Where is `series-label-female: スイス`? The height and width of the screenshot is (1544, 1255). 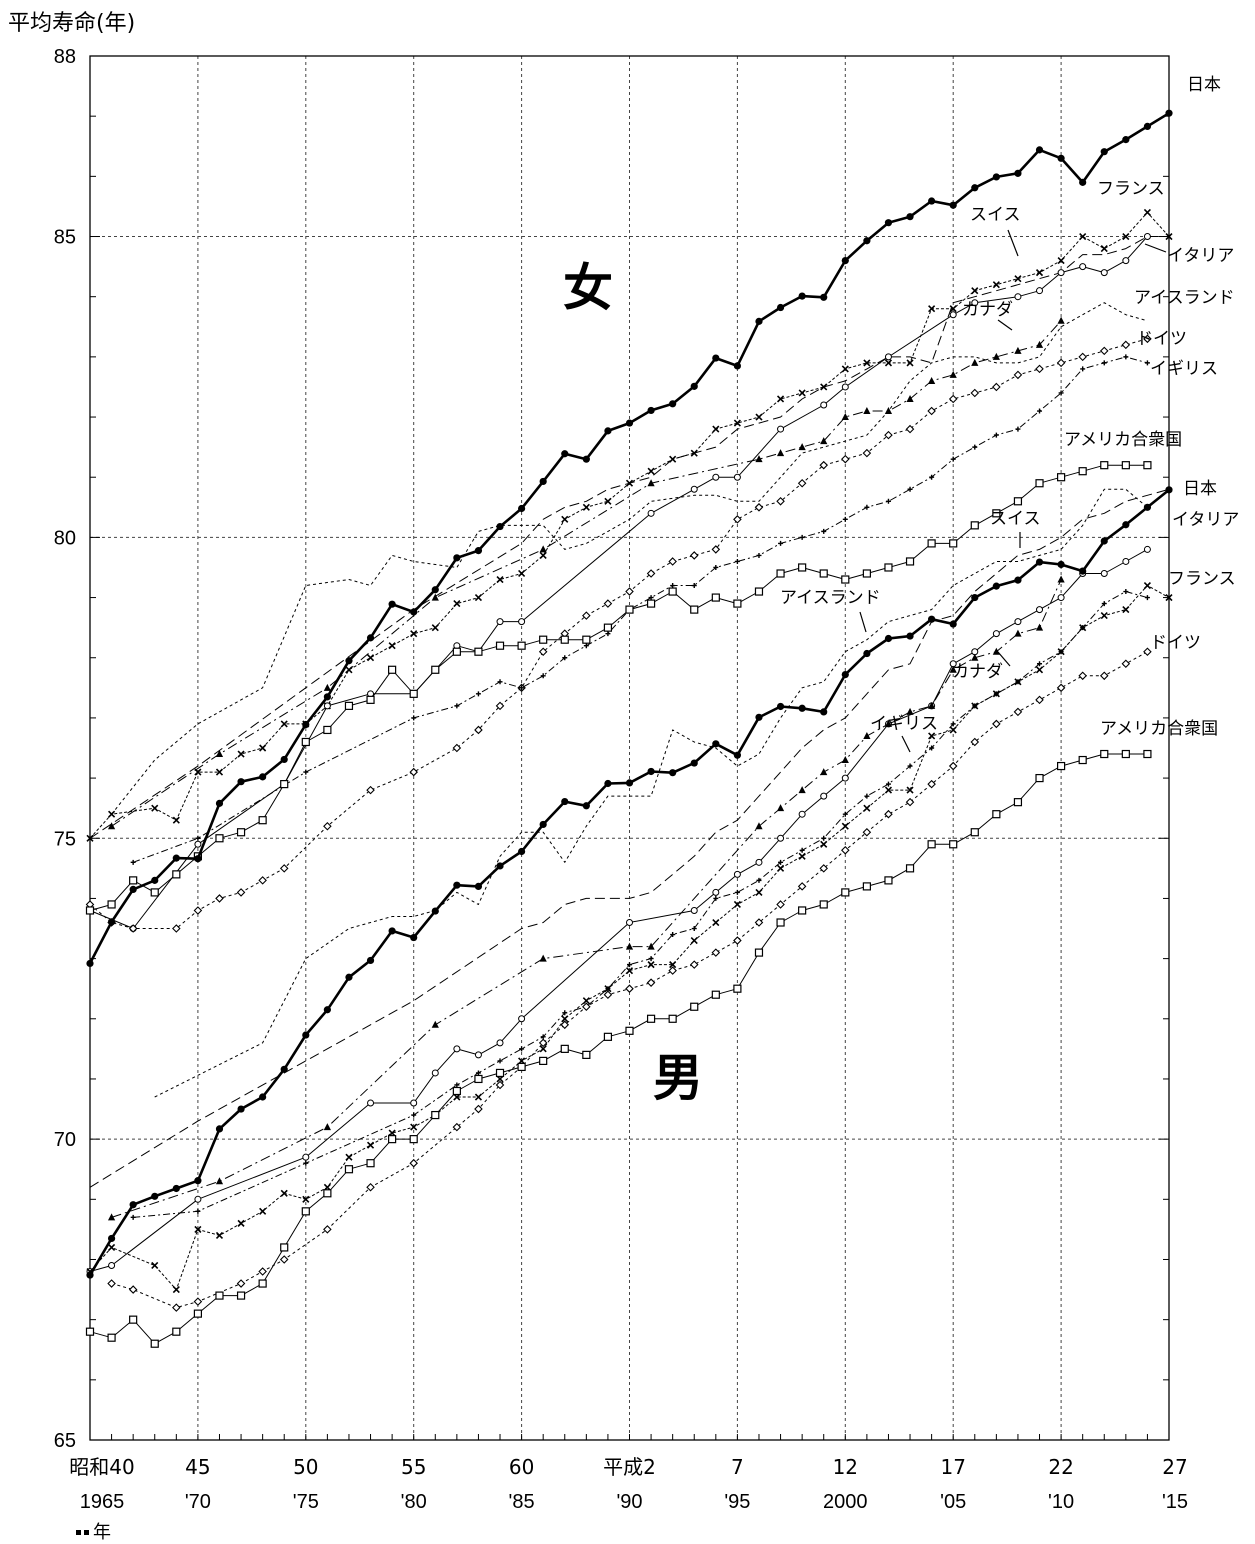
series-label-female: スイス is located at coordinates (995, 215).